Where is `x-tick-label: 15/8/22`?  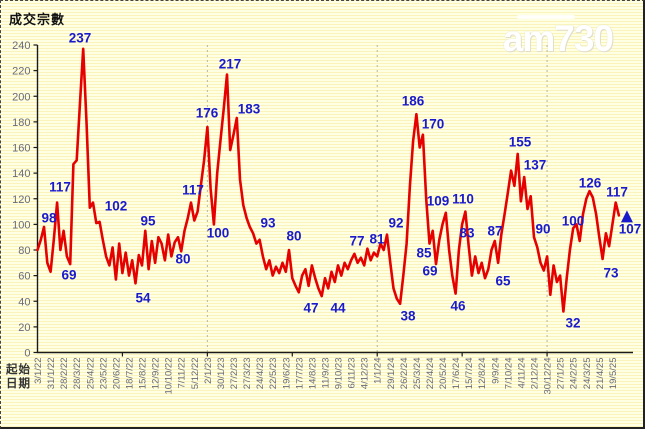 x-tick-label: 15/8/22 is located at coordinates (143, 374).